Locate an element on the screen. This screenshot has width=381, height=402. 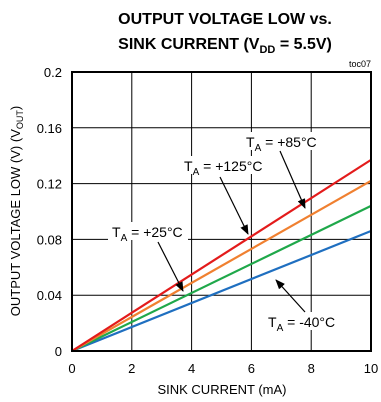
series-label-25c: TA = +25°C is located at coordinates (147, 234).